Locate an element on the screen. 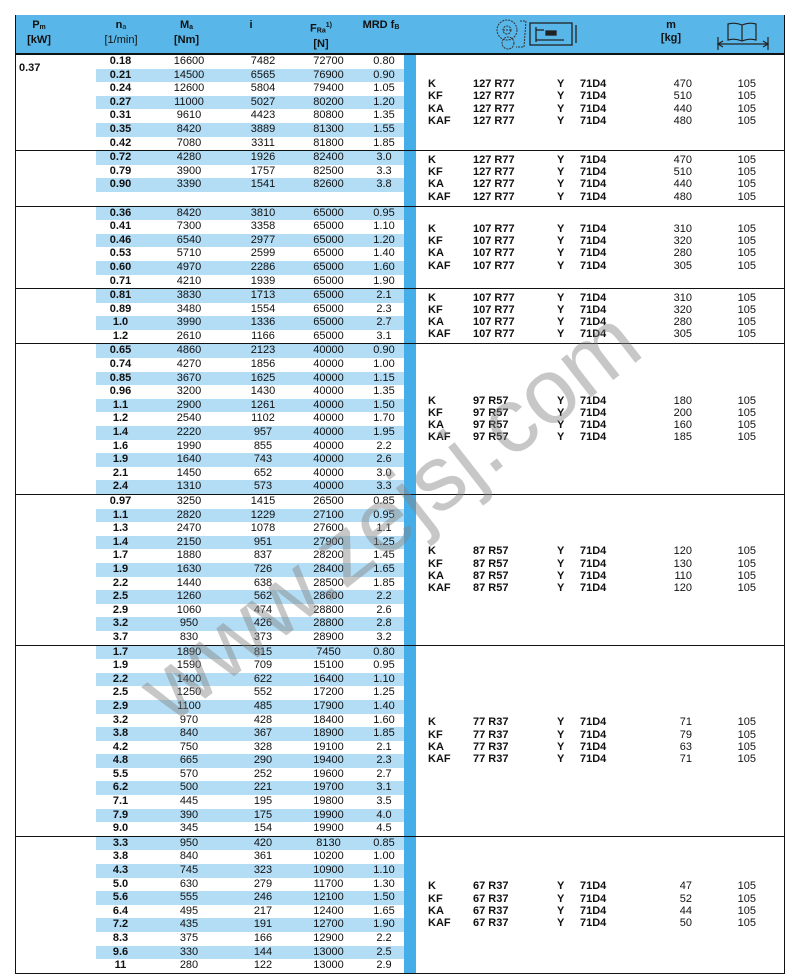 The height and width of the screenshot is (980, 793). designation-row: K 107 R77 Y 71D4 310 105 is located at coordinates (600, 298).